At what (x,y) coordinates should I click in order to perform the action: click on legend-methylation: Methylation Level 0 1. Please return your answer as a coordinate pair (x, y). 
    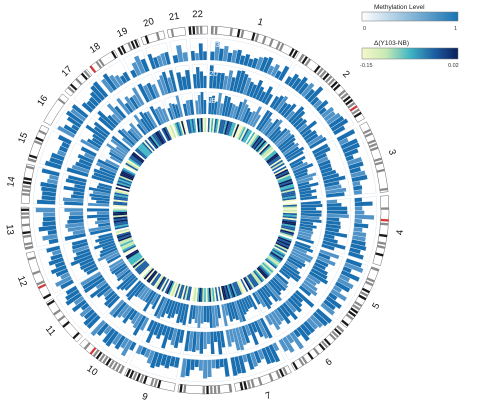
    Looking at the image, I should click on (410, 18).